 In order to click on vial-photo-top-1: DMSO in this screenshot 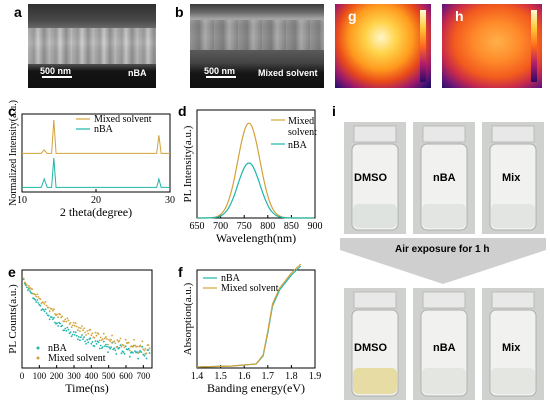, I will do `click(375, 178)`.